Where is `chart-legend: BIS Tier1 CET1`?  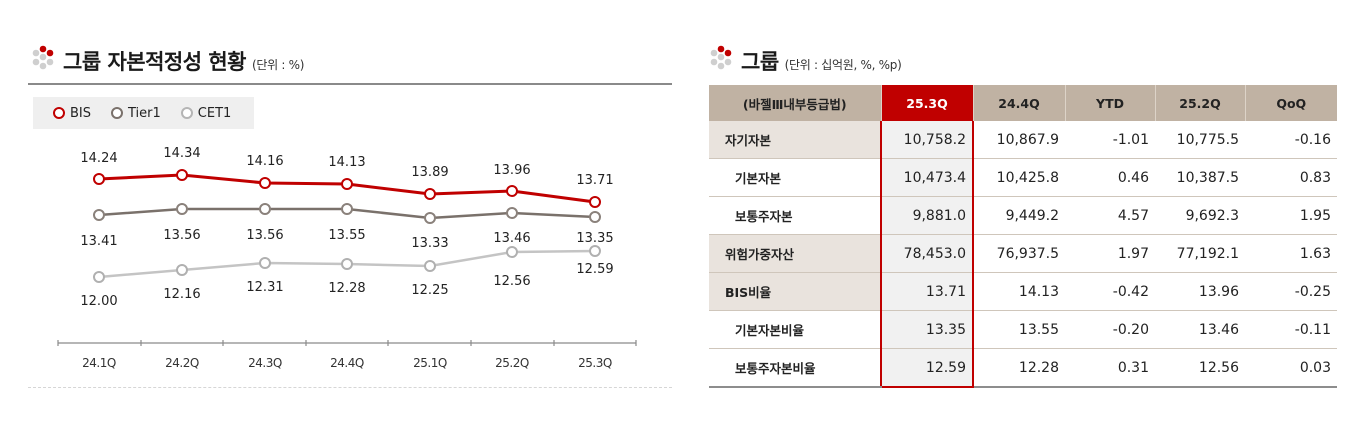
chart-legend: BIS Tier1 CET1 is located at coordinates (143, 113).